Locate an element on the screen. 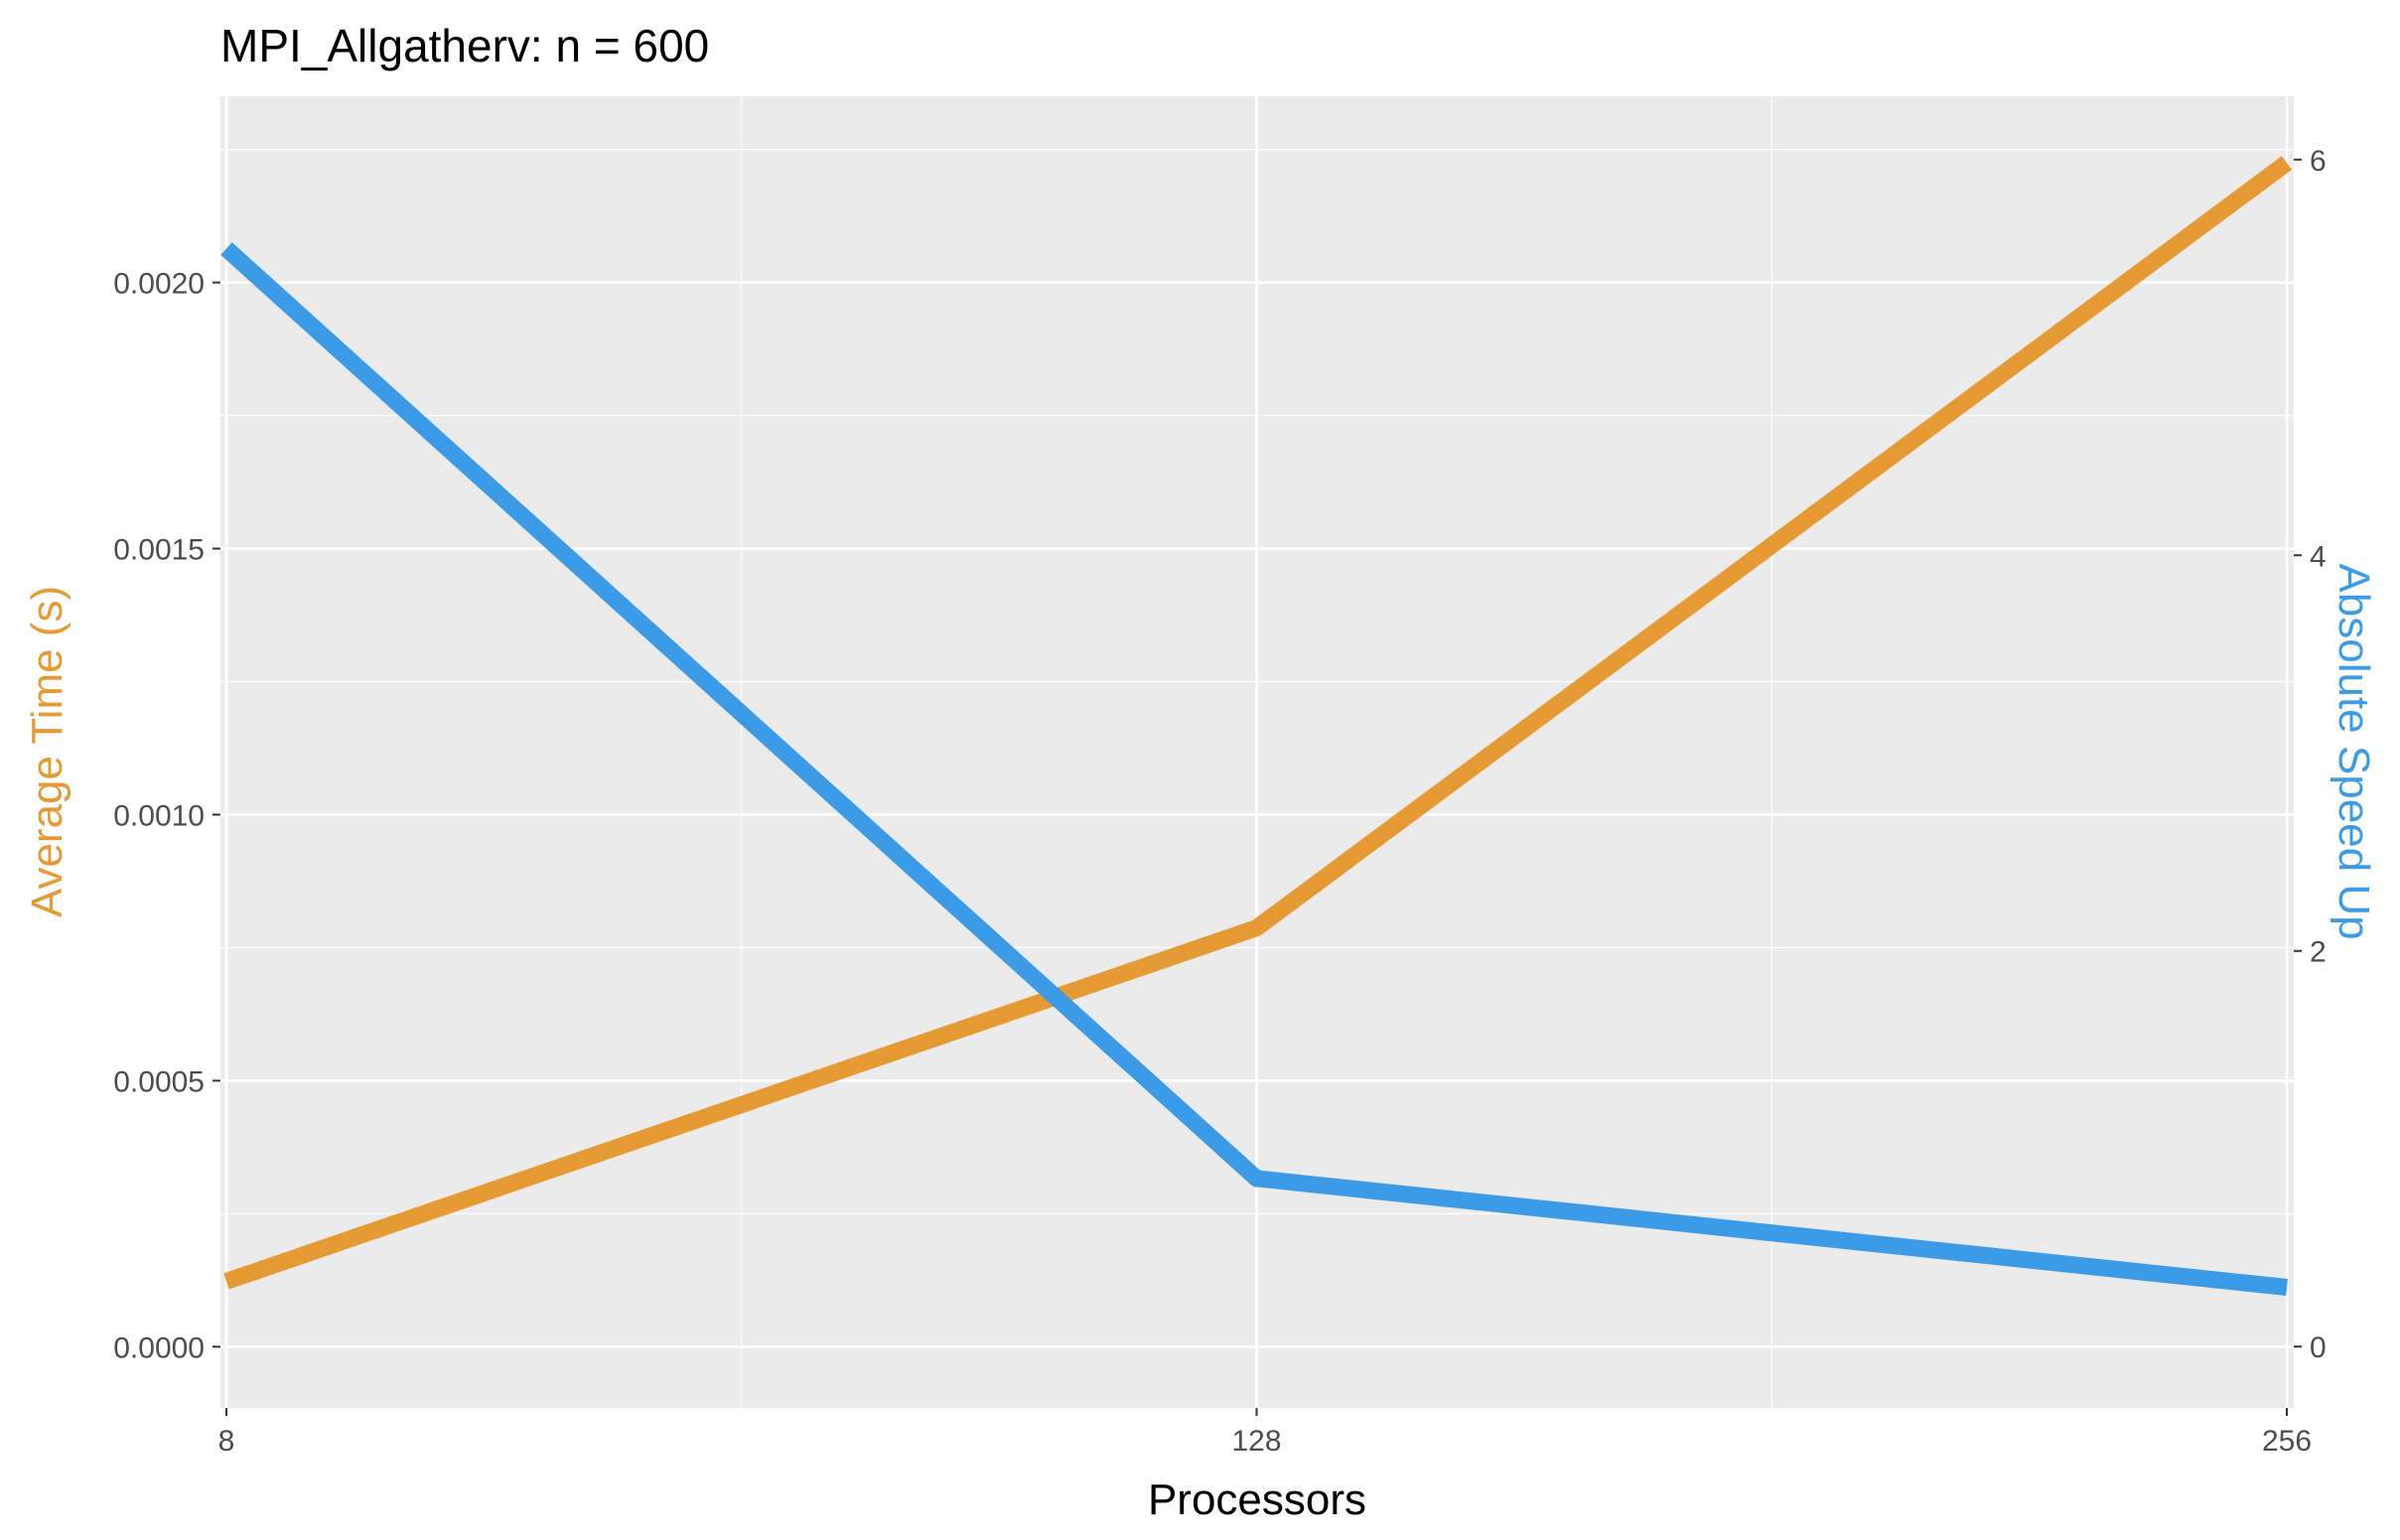 The height and width of the screenshot is (1540, 2400). x-tick-label: 128 is located at coordinates (1256, 1441).